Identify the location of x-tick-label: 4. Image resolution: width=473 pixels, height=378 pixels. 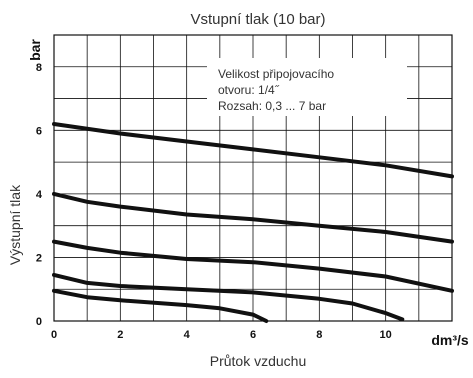
(187, 335).